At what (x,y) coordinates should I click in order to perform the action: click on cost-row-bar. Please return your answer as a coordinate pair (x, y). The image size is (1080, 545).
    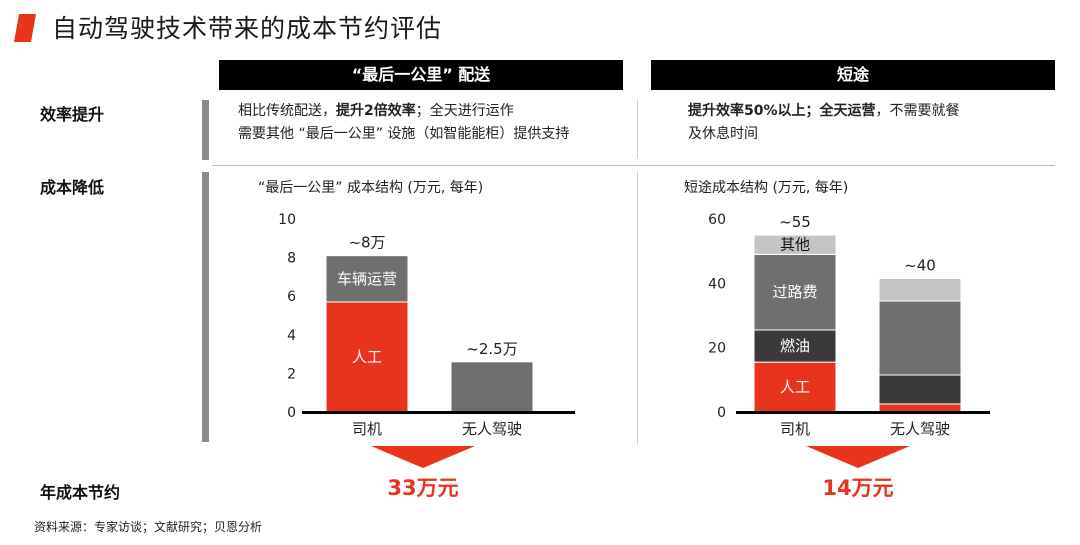
    Looking at the image, I should click on (205, 307).